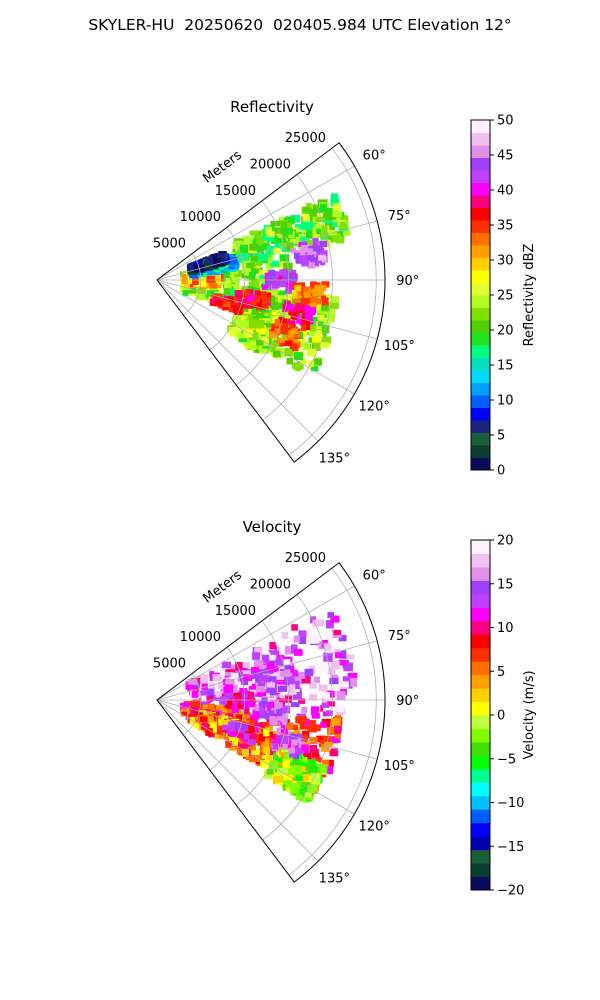 This screenshot has width=600, height=1000. What do you see at coordinates (235, 611) in the screenshot?
I see `velocity-range-tick-label: 15000` at bounding box center [235, 611].